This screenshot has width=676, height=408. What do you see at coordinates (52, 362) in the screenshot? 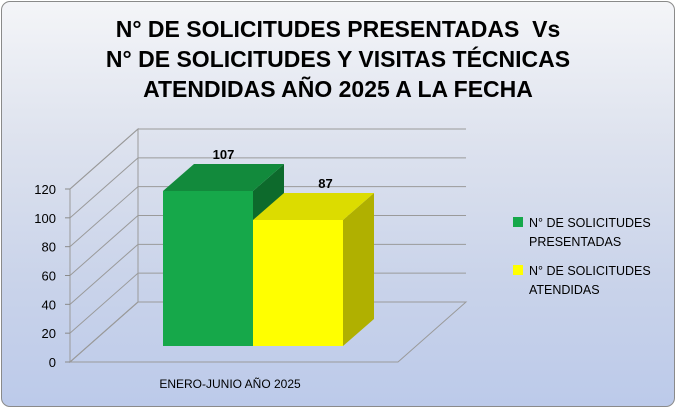
I see `y-tick-label: 0` at bounding box center [52, 362].